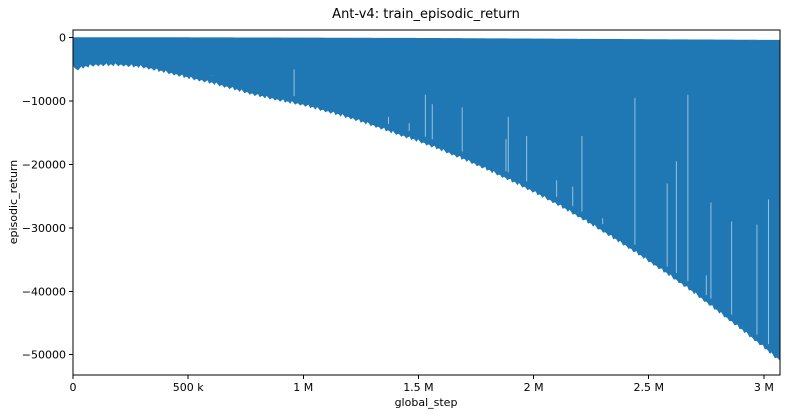  What do you see at coordinates (62, 38) in the screenshot?
I see `y-tick-label-0: 0` at bounding box center [62, 38].